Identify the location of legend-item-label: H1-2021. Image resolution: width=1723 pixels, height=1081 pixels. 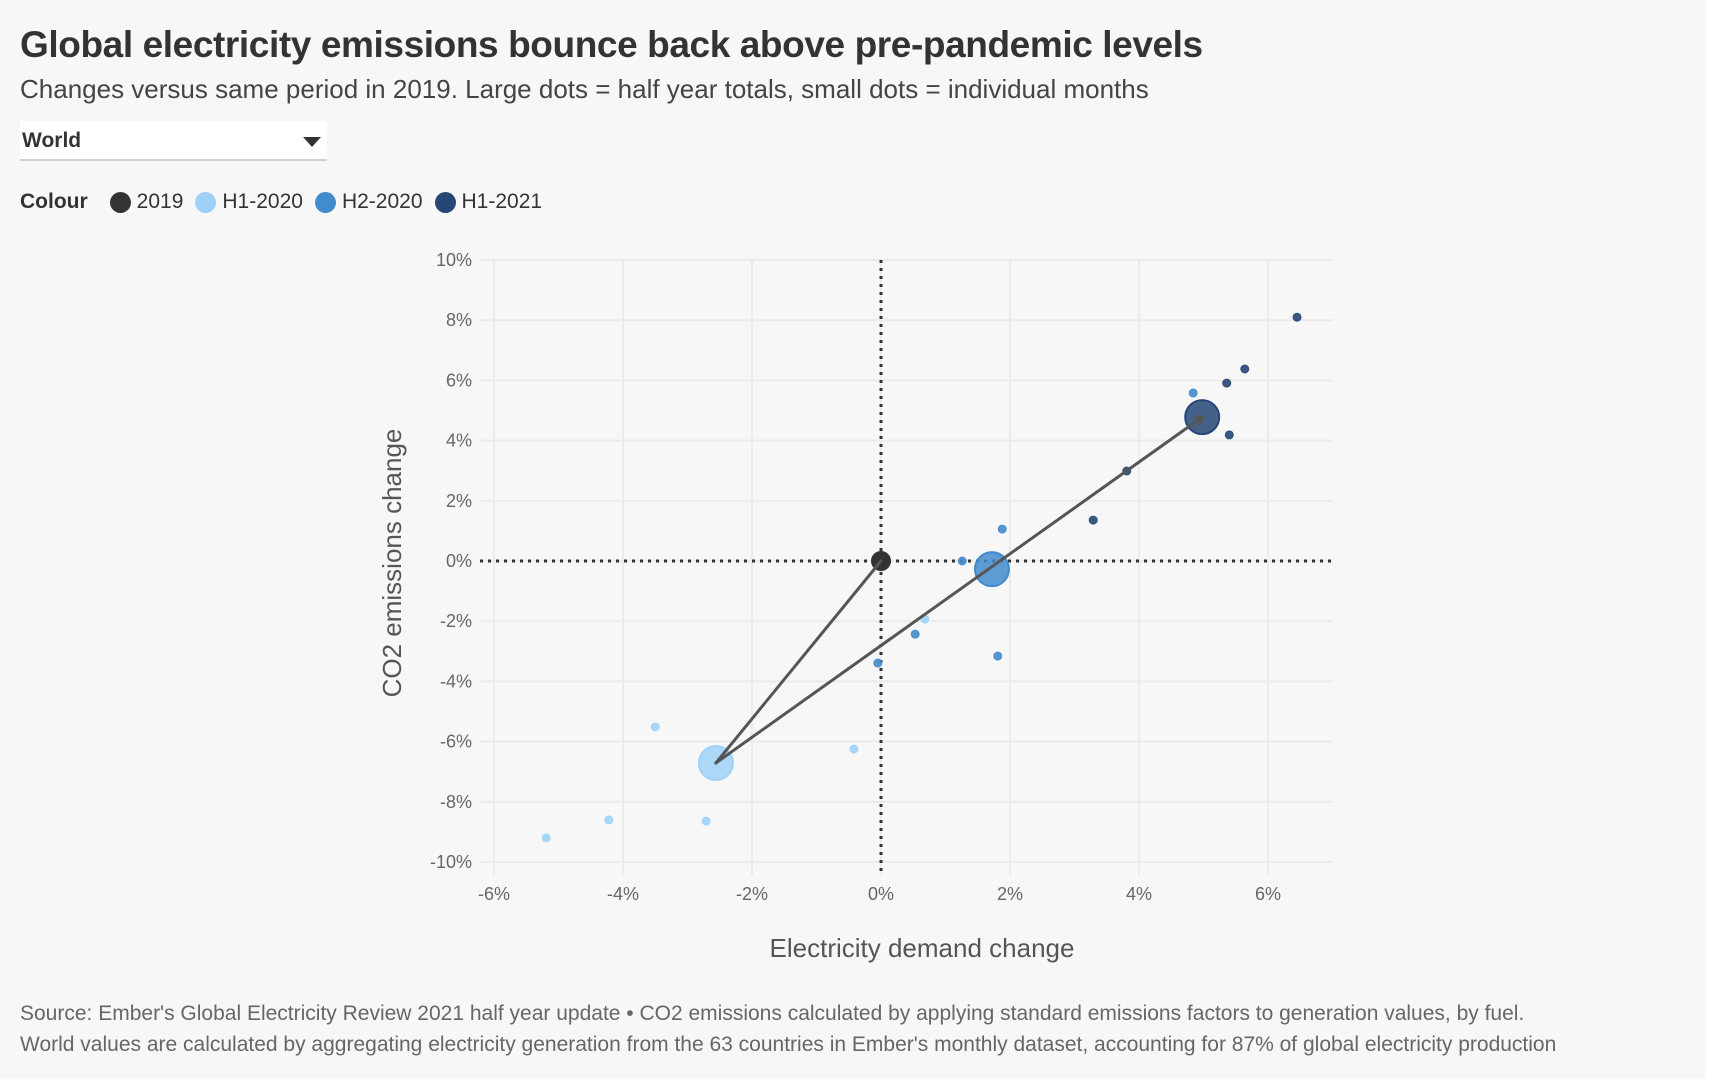
(502, 201).